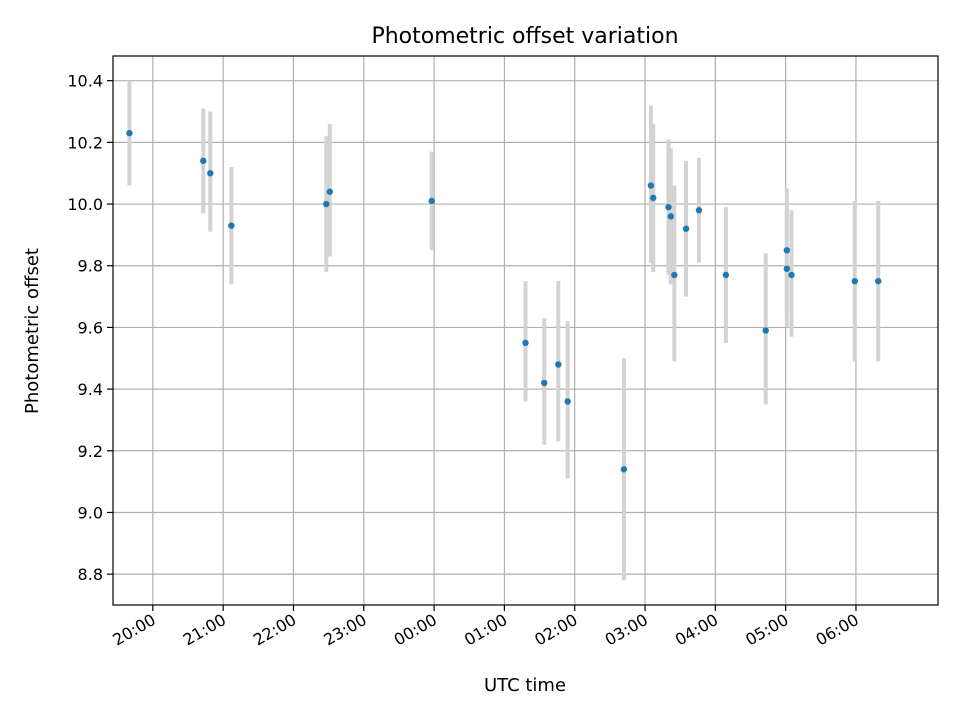  What do you see at coordinates (85, 81) in the screenshot?
I see `y-tick-label: 10.4` at bounding box center [85, 81].